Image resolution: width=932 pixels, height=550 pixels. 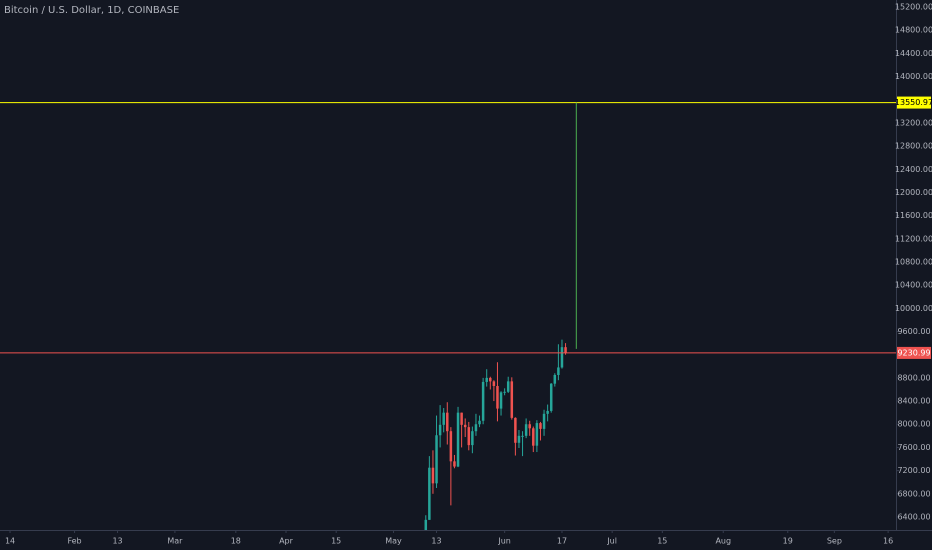 I want to click on y-tick-label: 8800.00, so click(x=913, y=377).